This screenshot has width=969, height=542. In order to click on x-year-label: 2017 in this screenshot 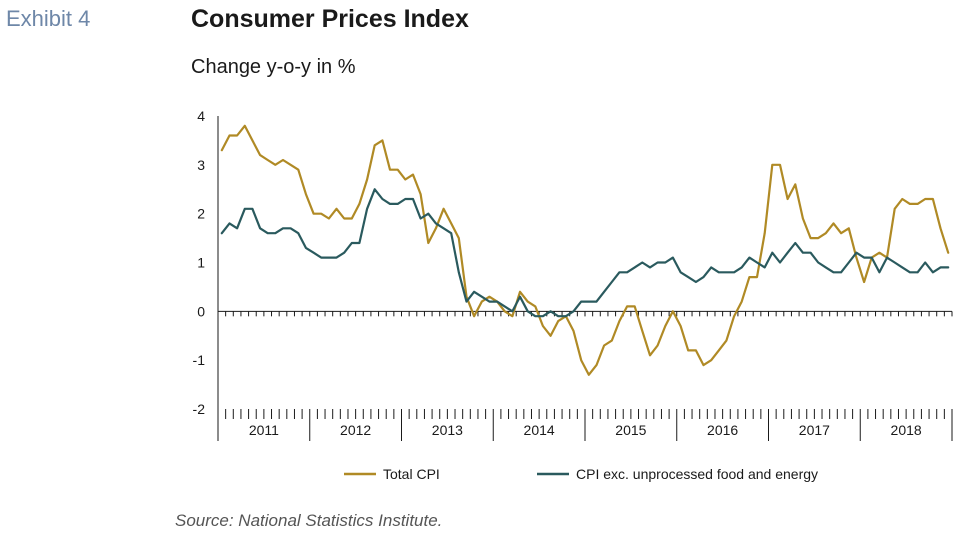, I will do `click(814, 430)`.